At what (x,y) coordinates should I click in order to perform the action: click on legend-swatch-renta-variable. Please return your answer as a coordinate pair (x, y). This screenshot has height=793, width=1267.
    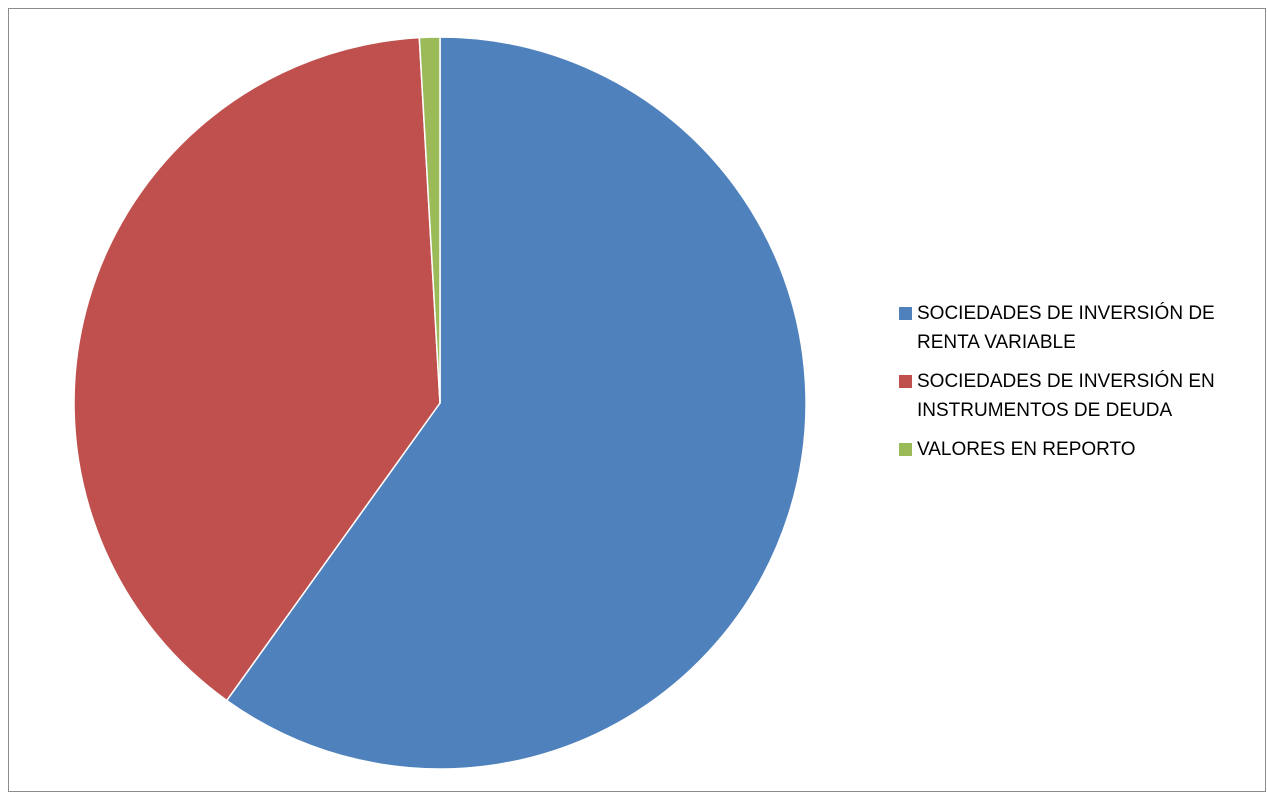
    Looking at the image, I should click on (905, 313).